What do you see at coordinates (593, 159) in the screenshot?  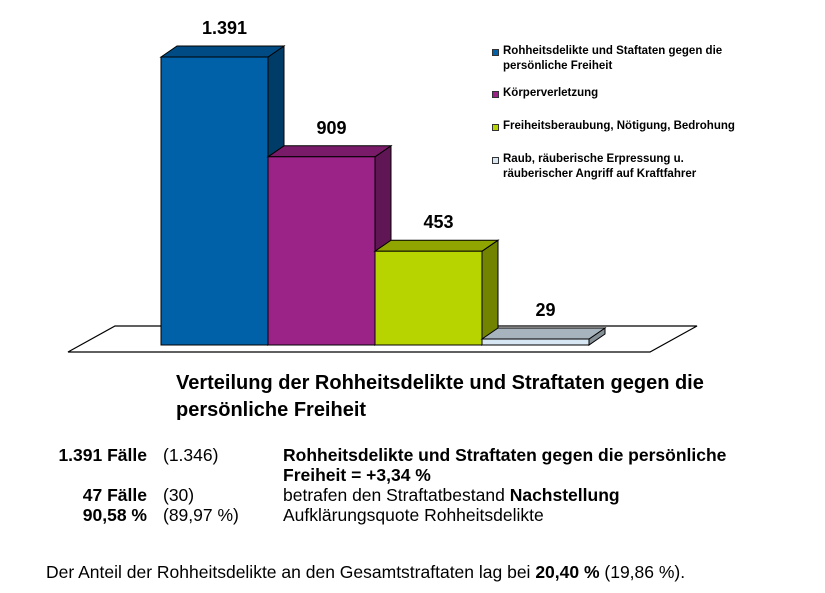 I see `legend-label: Raub, räuberische Erpressung u.` at bounding box center [593, 159].